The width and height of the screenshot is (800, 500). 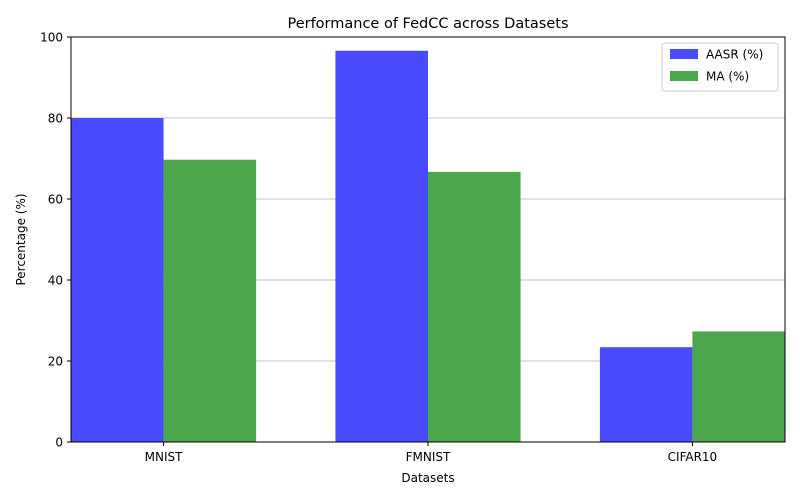 I want to click on y-tick-label: 40, so click(x=55, y=281).